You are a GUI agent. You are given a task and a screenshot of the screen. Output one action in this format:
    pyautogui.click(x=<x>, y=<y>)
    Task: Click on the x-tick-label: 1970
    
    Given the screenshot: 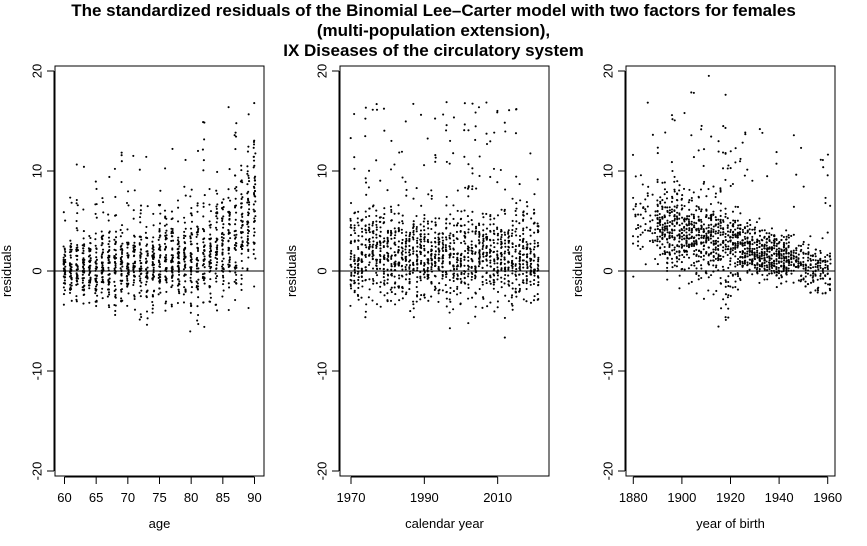 What is the action you would take?
    pyautogui.click(x=351, y=497)
    